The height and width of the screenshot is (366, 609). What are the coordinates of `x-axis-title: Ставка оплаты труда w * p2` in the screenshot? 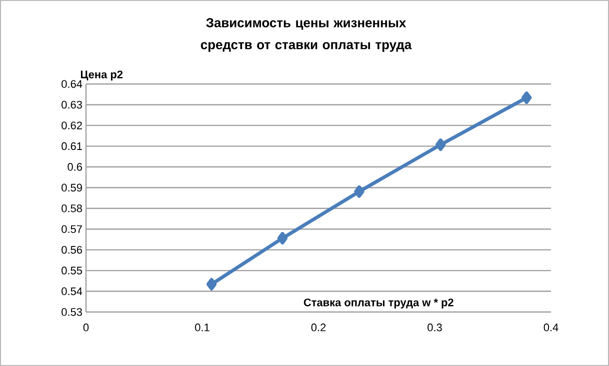 It's located at (379, 303).